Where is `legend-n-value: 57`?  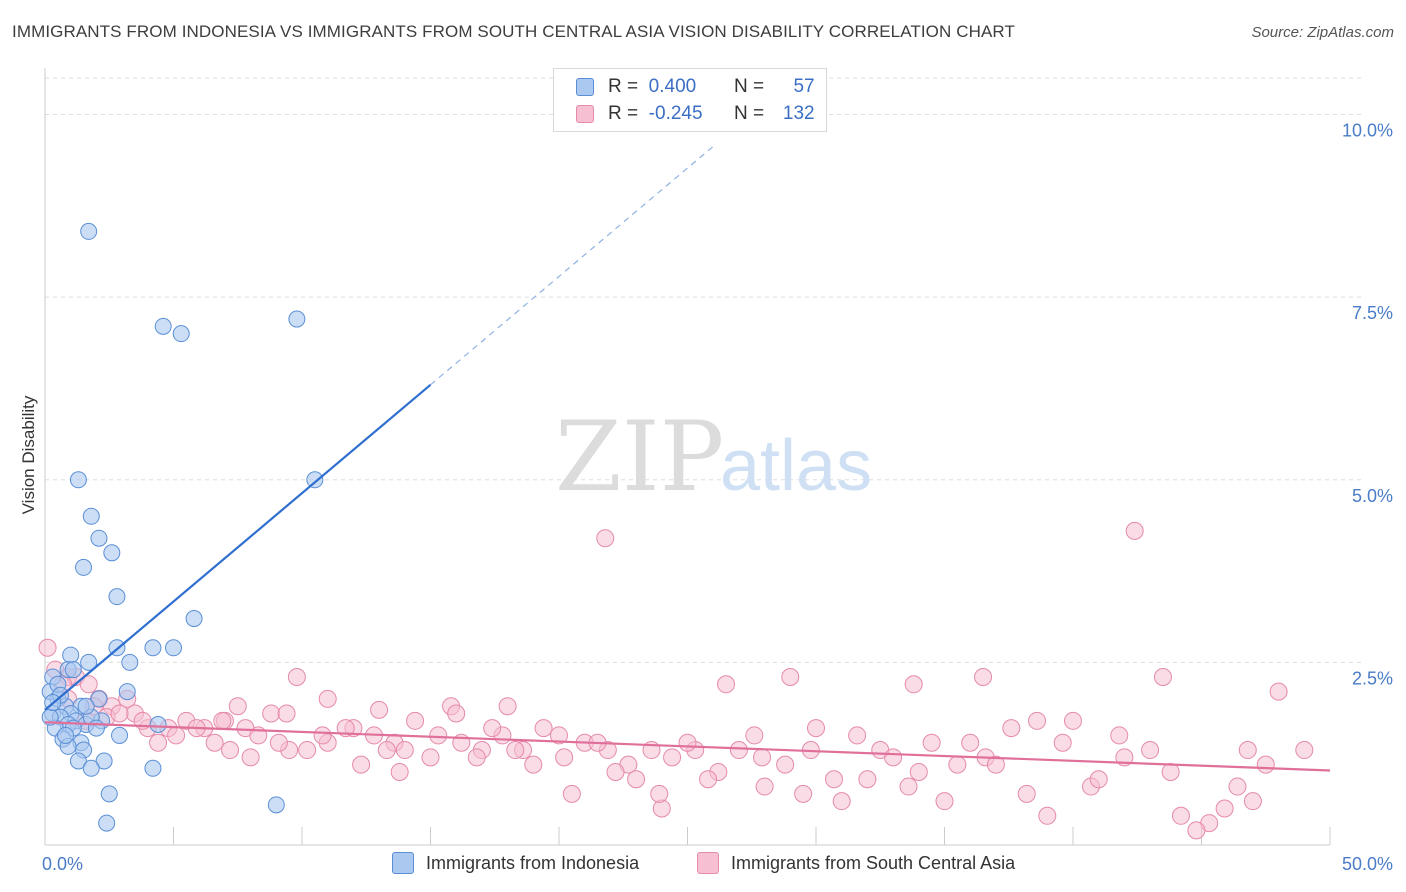 legend-n-value: 57 is located at coordinates (804, 86).